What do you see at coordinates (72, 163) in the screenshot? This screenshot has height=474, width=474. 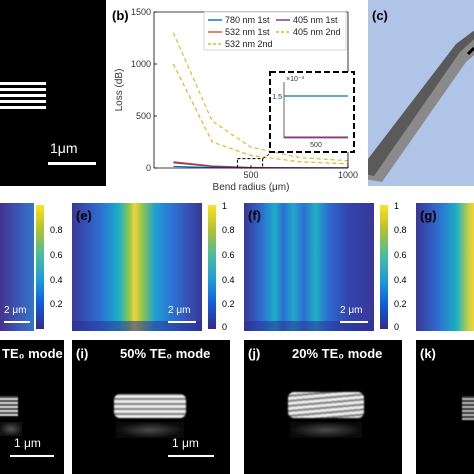 I see `scale-bar` at bounding box center [72, 163].